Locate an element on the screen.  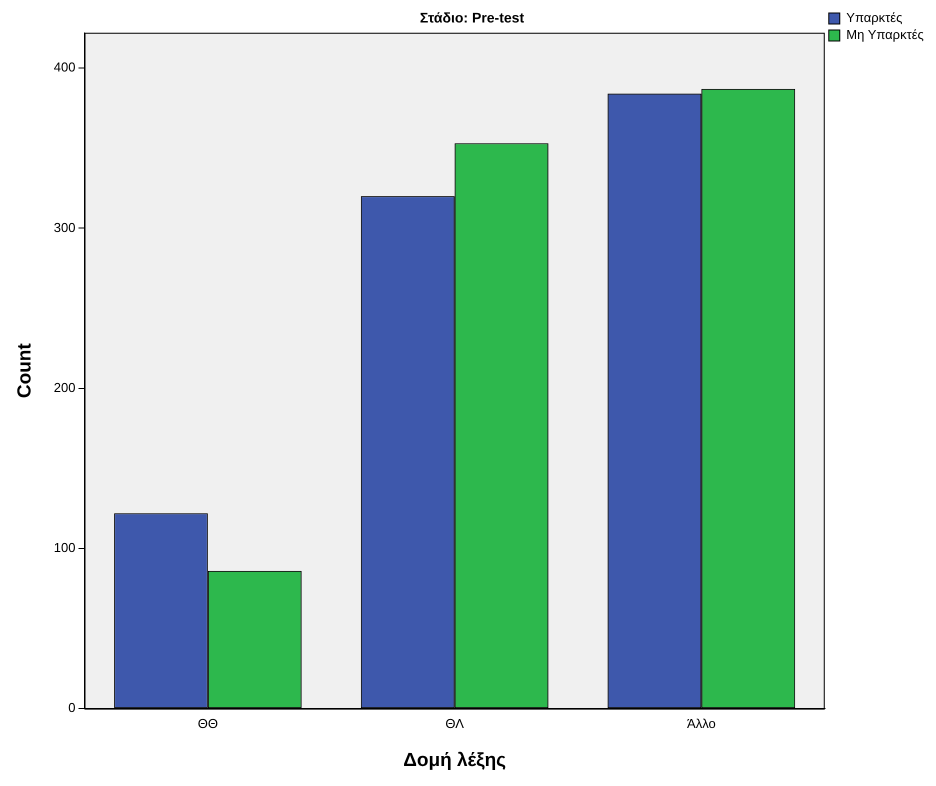
chart-title: Στάδιο: Pre-test is located at coordinates (472, 17).